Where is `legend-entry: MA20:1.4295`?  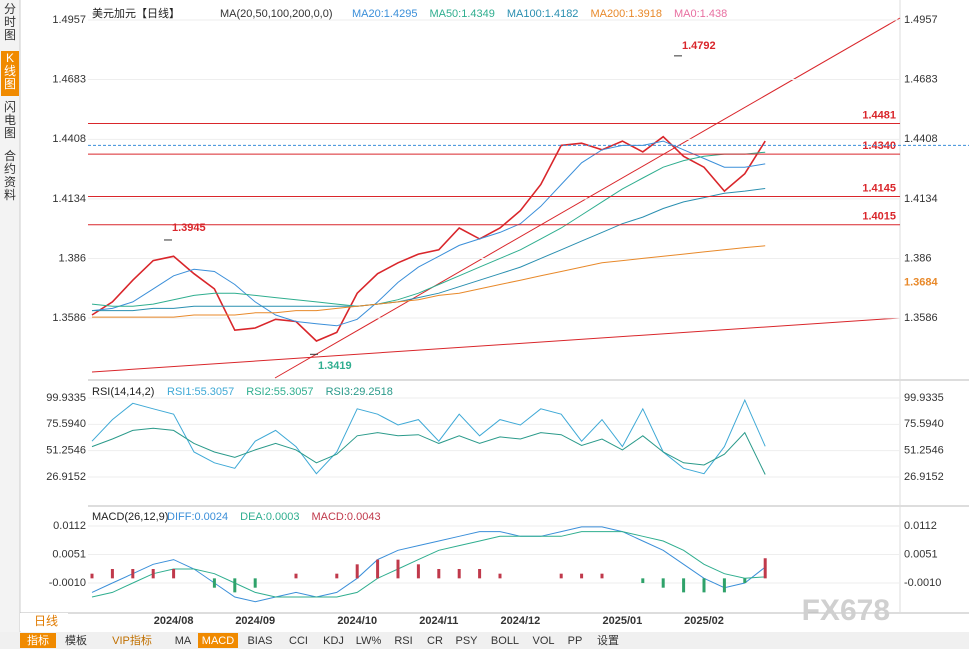 legend-entry: MA20:1.4295 is located at coordinates (384, 14).